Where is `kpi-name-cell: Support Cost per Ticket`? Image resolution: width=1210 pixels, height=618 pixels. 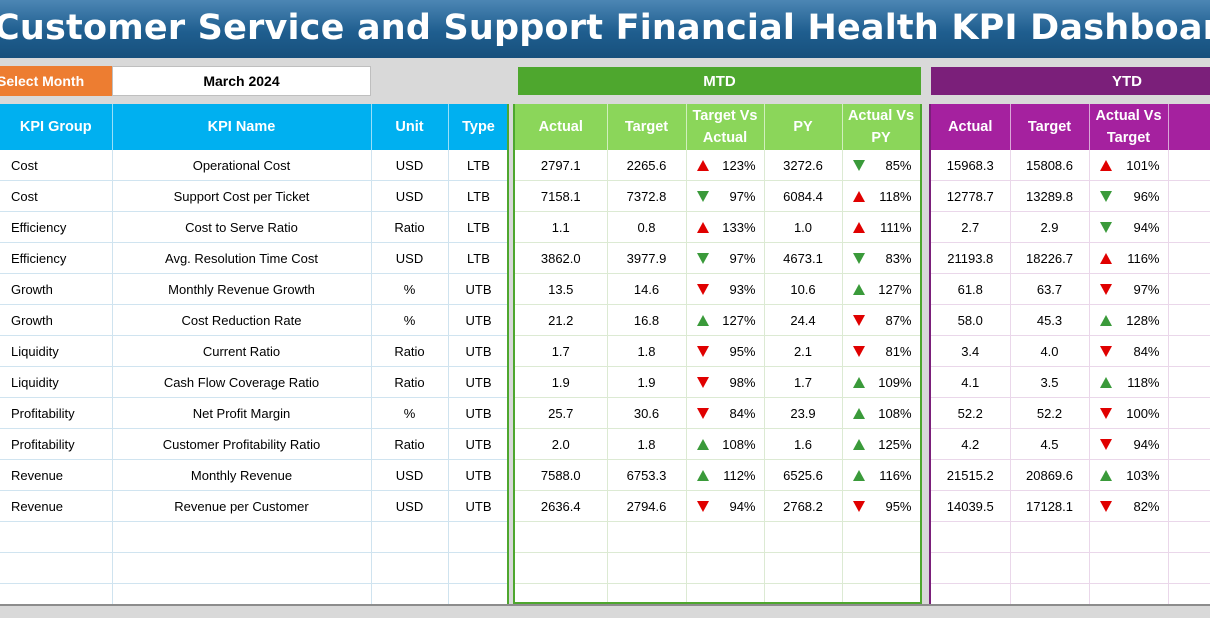 kpi-name-cell: Support Cost per Ticket is located at coordinates (242, 196).